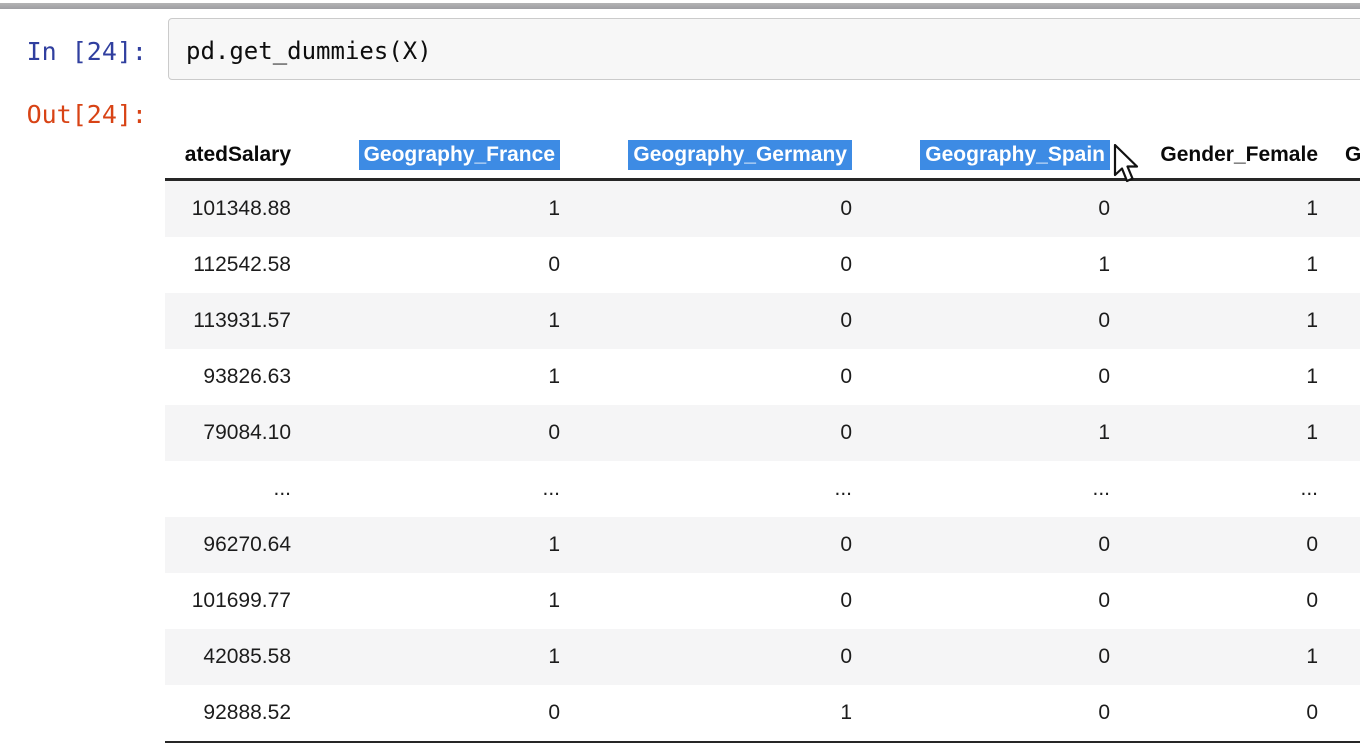  Describe the element at coordinates (740, 155) in the screenshot. I see `highlighted-header-text: Geography_Germany` at that location.